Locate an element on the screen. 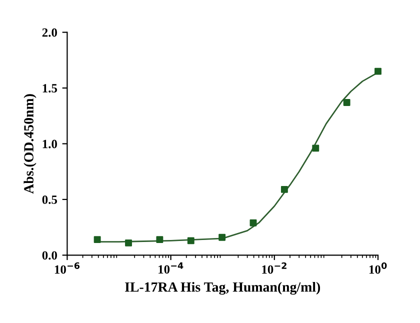 The width and height of the screenshot is (420, 323). y-tick-label: 2.0 is located at coordinates (49, 32).